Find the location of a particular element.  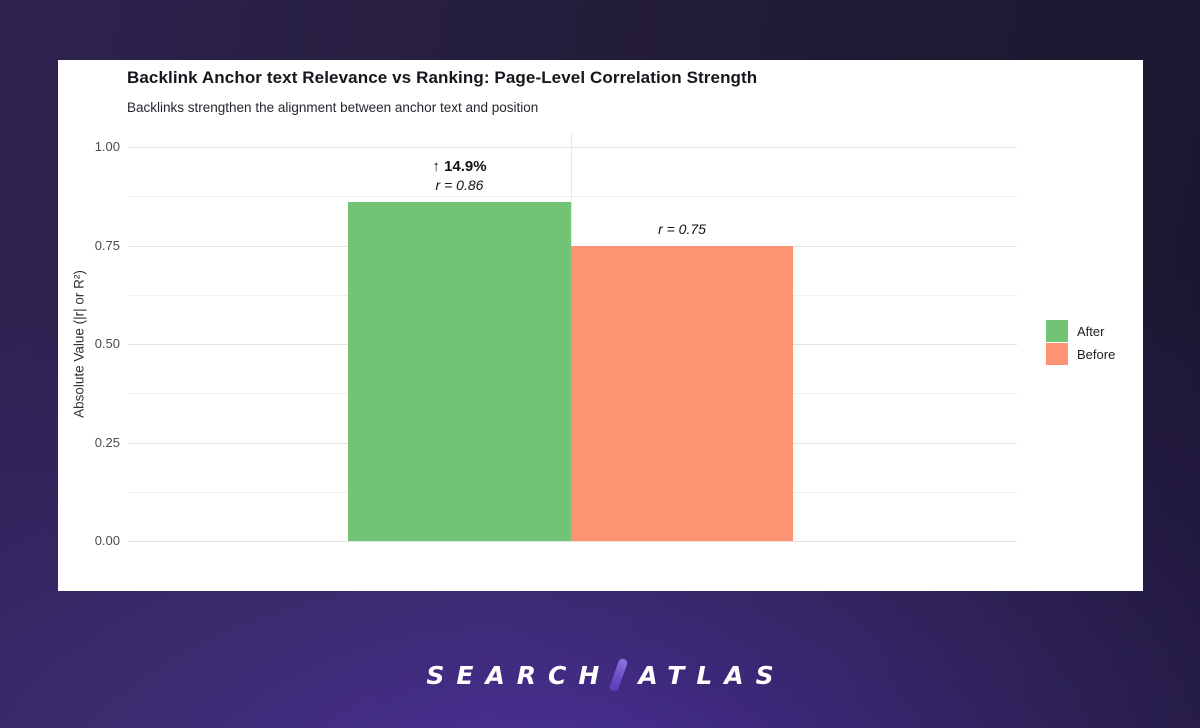

legend-item-after: After is located at coordinates (1080, 331).